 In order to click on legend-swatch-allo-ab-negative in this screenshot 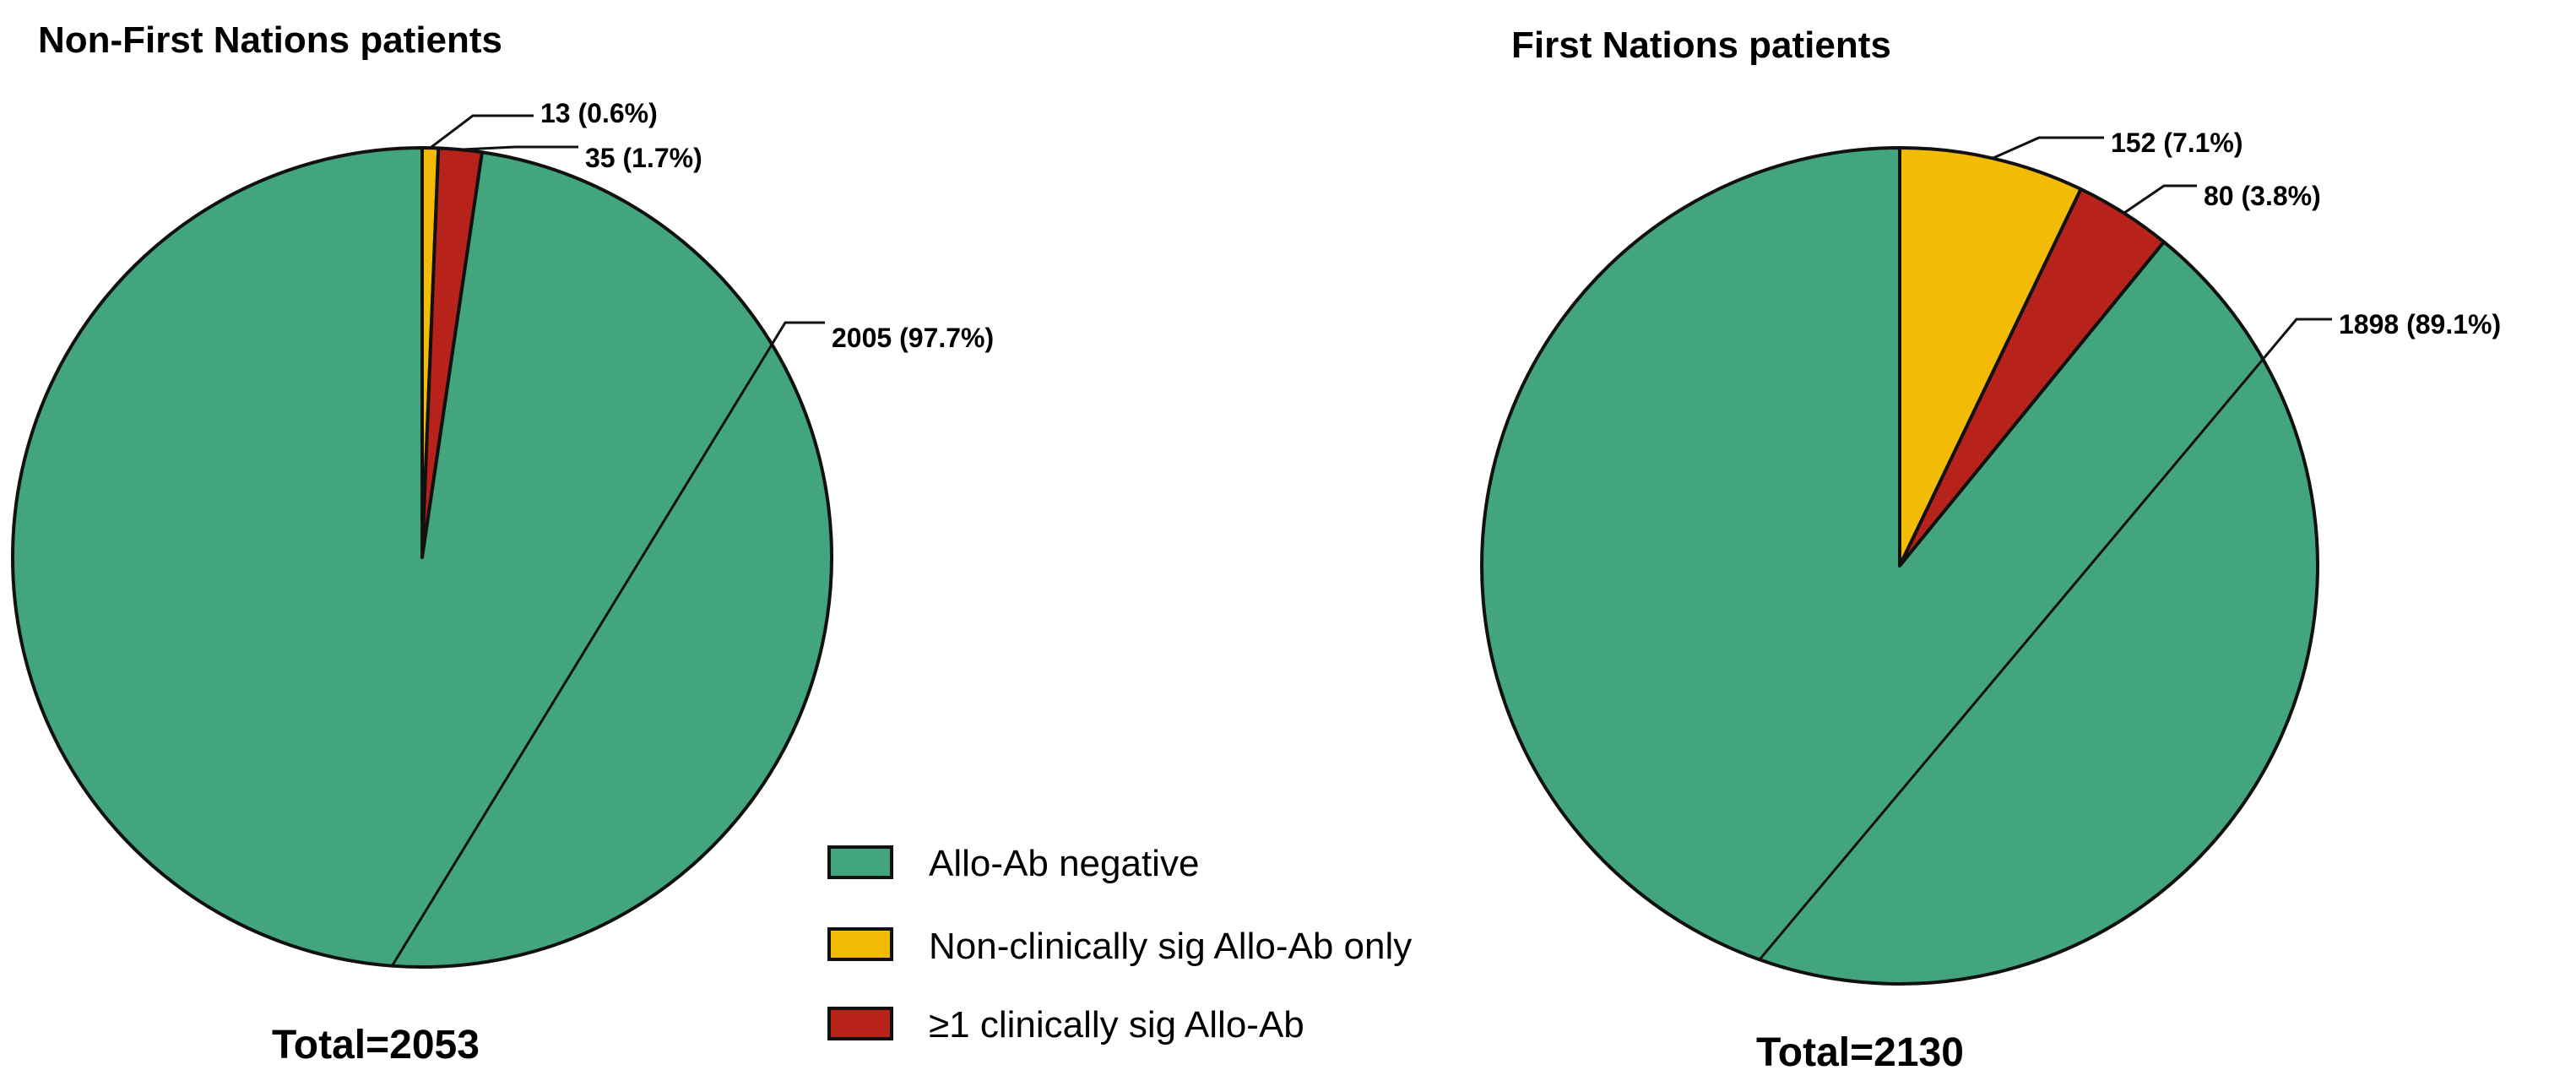, I will do `click(860, 862)`.